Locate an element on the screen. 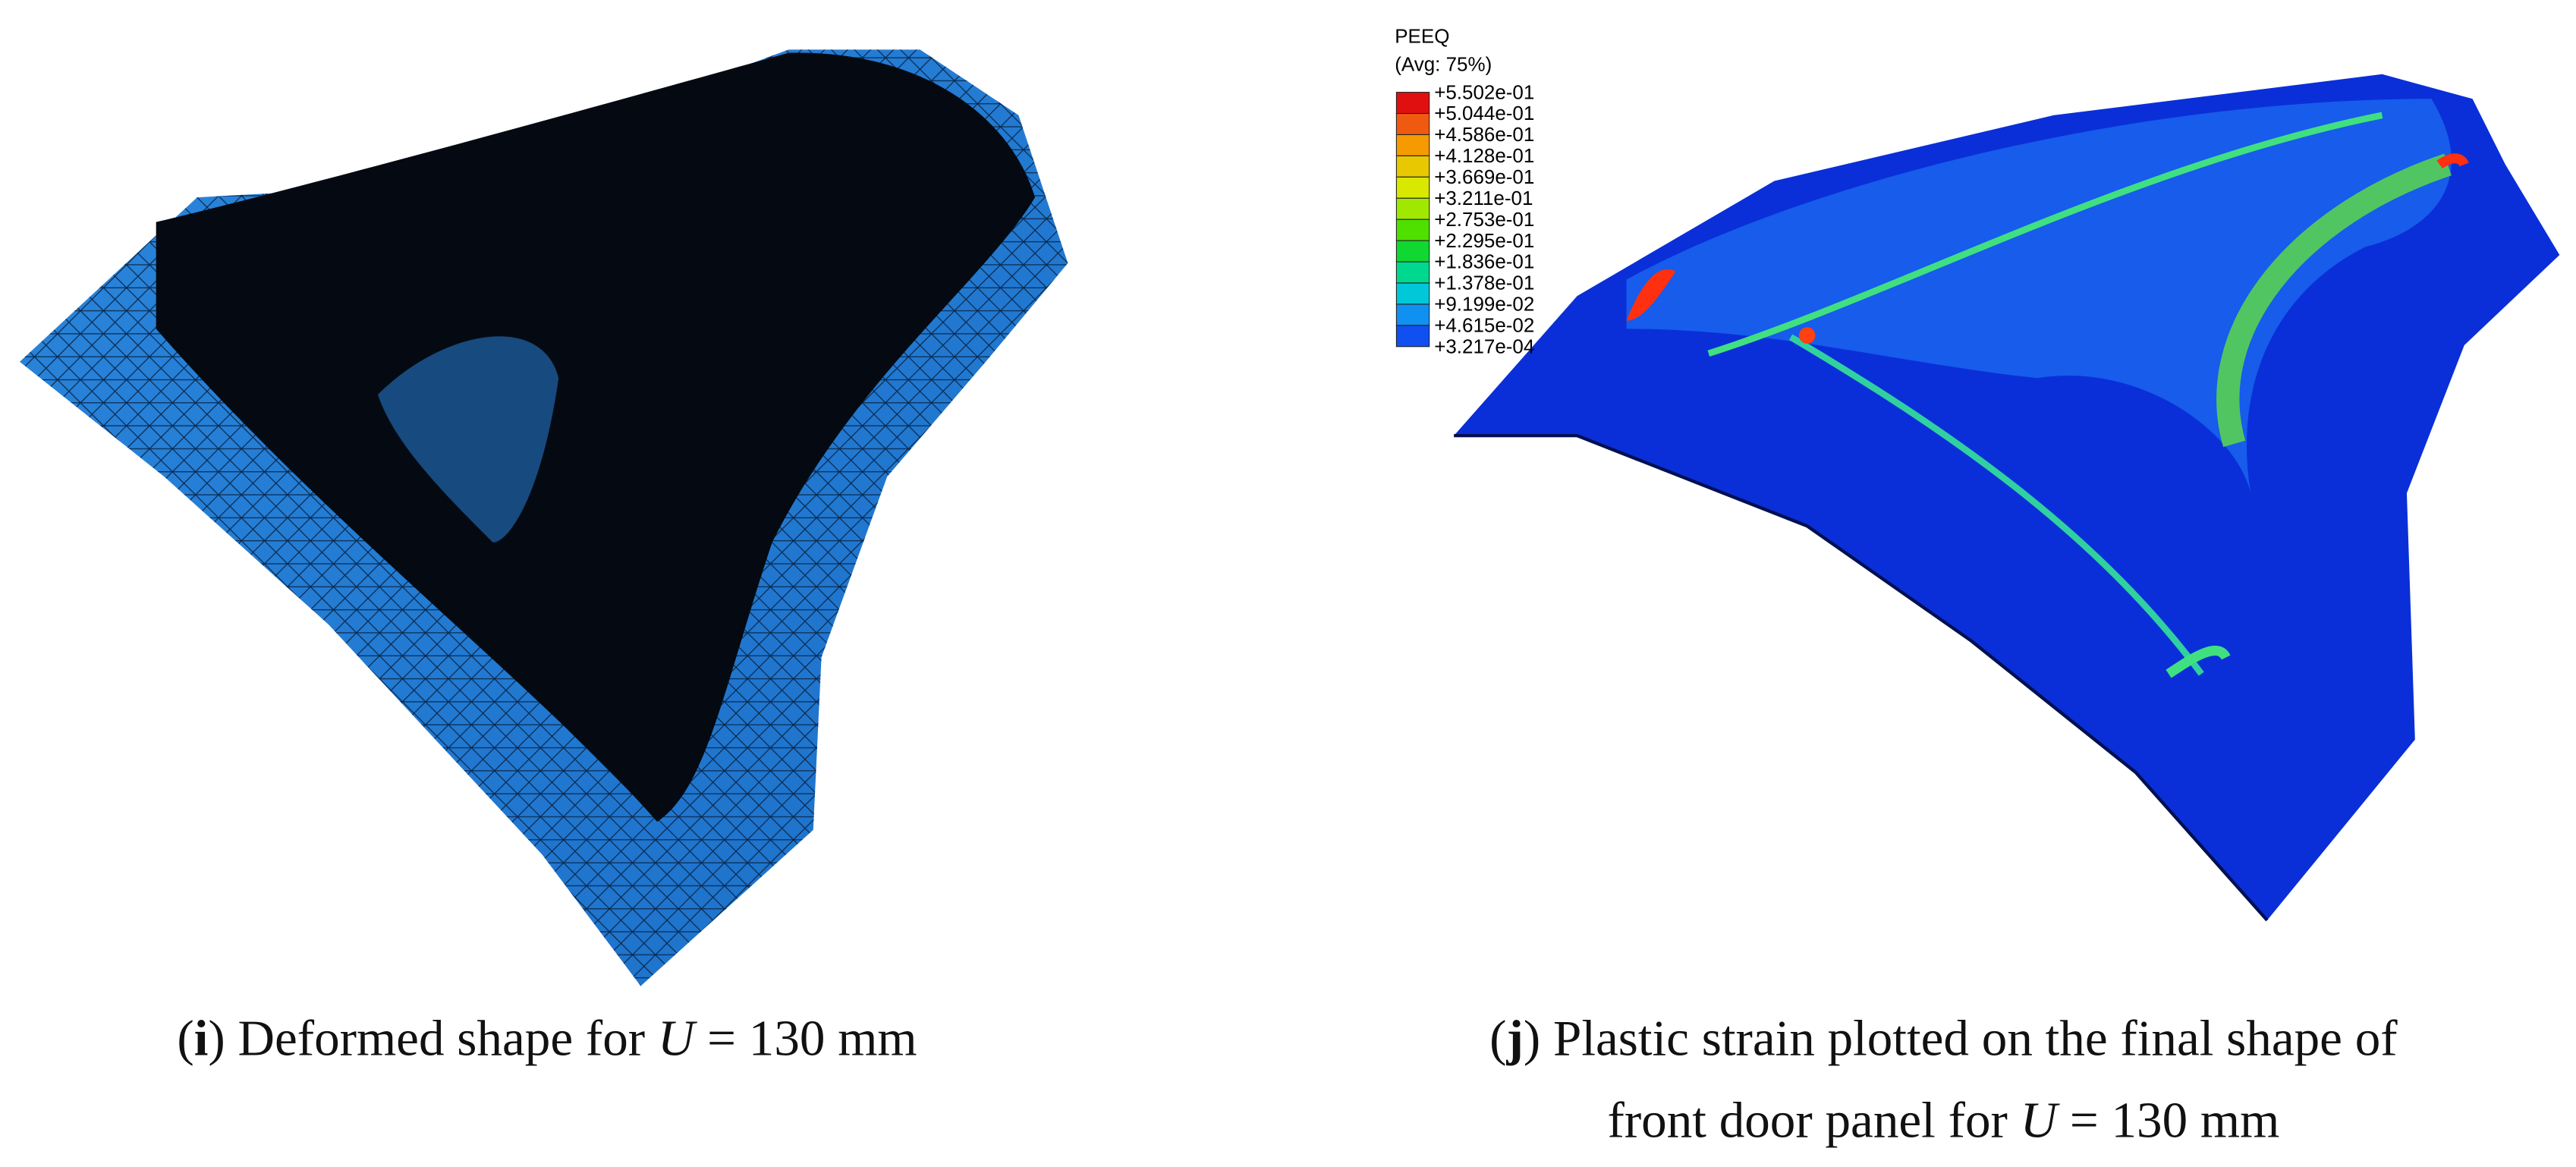 The height and width of the screenshot is (1167, 2576). legend-label: +5.502e-01 is located at coordinates (1484, 91).